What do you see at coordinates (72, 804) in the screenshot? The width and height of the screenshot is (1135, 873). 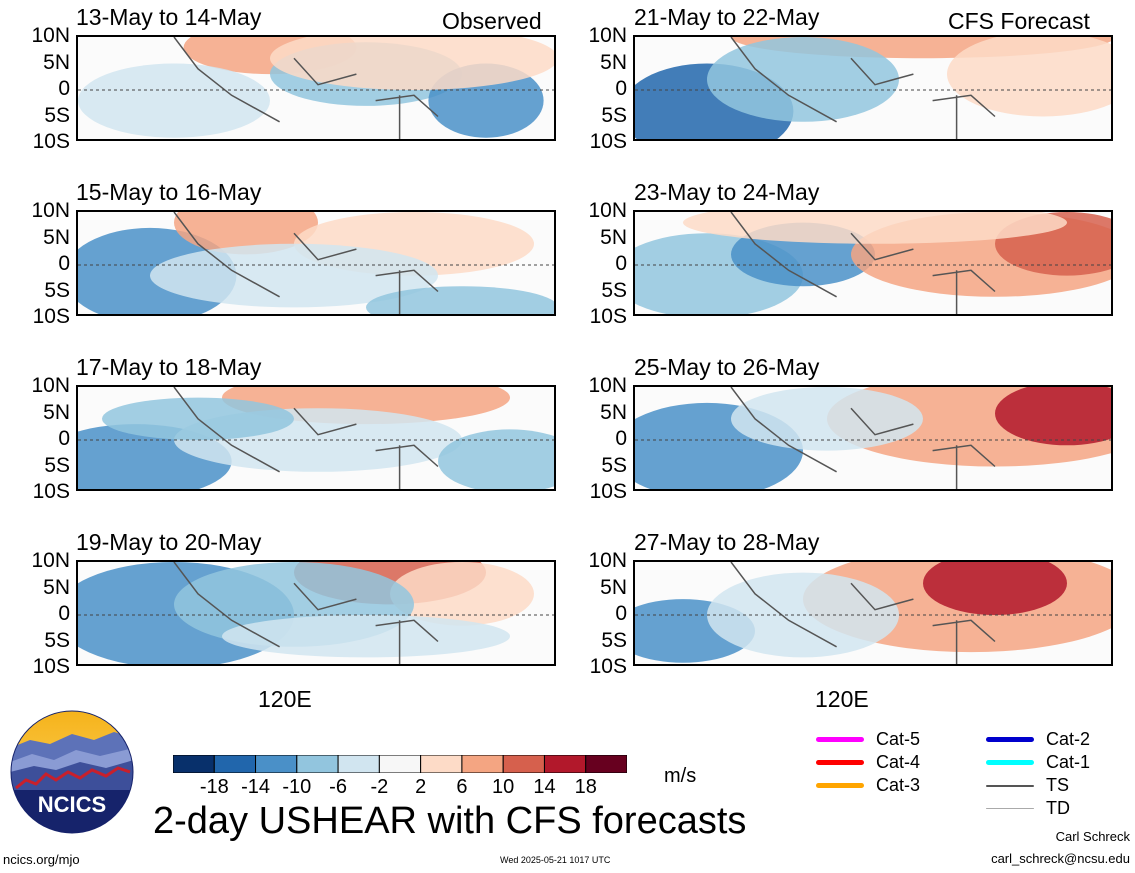 I see `logo-text: NCICS` at bounding box center [72, 804].